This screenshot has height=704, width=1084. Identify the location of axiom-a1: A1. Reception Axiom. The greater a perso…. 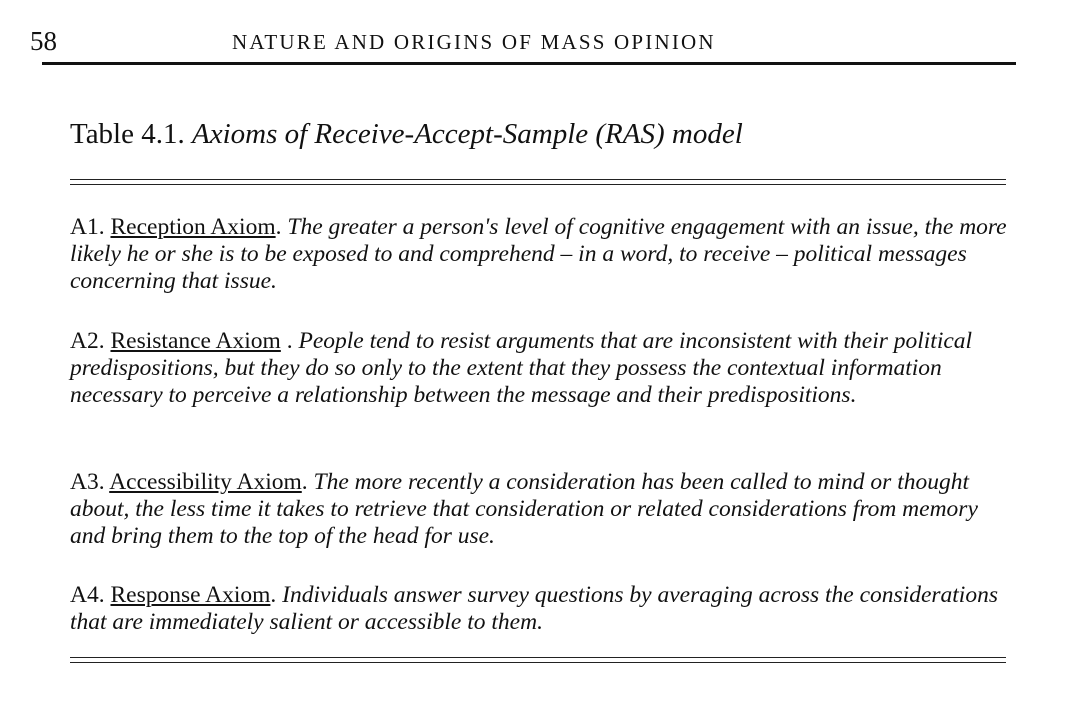
(538, 254).